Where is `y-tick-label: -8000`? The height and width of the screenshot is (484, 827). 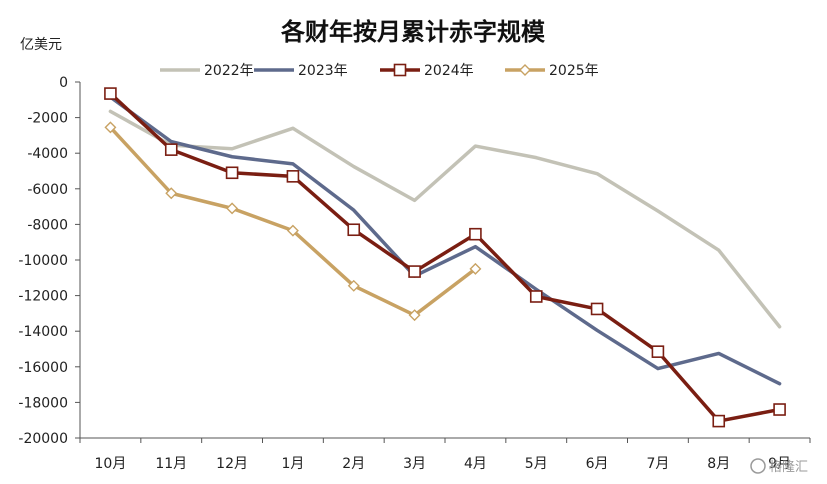 y-tick-label: -8000 is located at coordinates (47, 225).